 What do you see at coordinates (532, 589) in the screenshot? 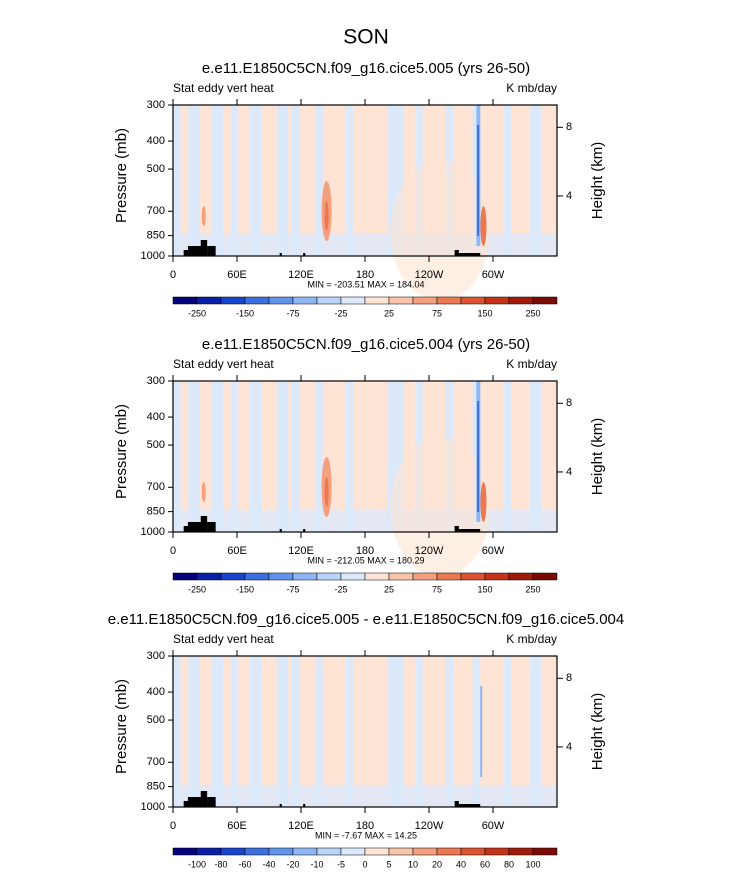
I see `colorbar-label: 250` at bounding box center [532, 589].